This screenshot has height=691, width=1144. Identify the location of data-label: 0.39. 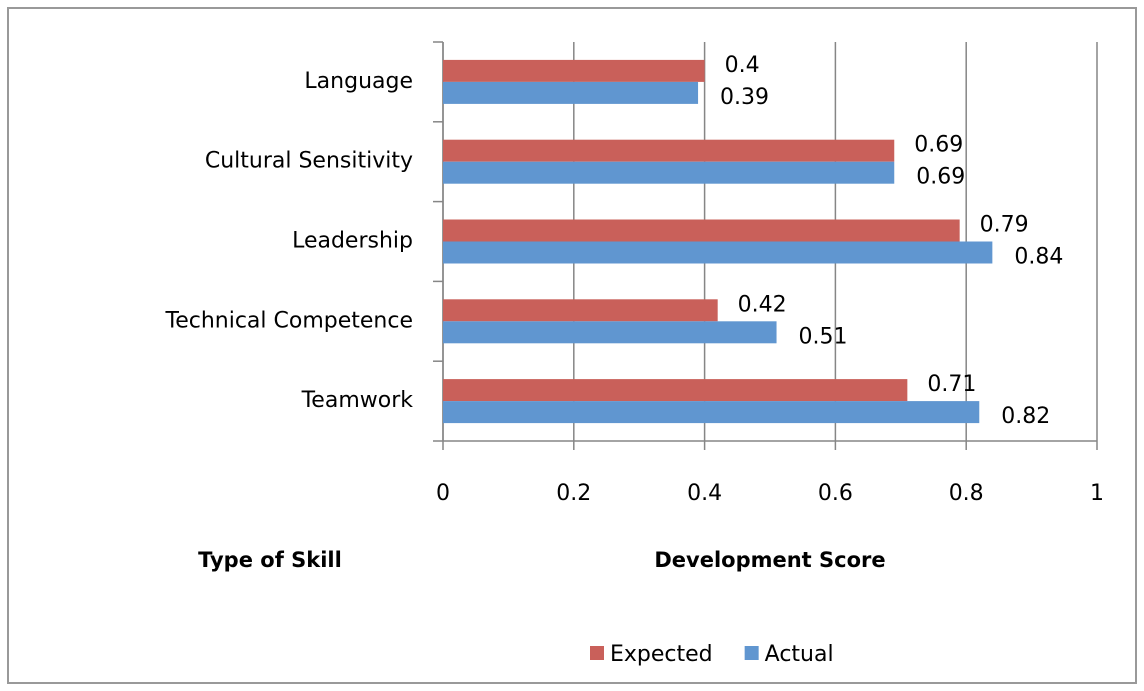
(744, 97).